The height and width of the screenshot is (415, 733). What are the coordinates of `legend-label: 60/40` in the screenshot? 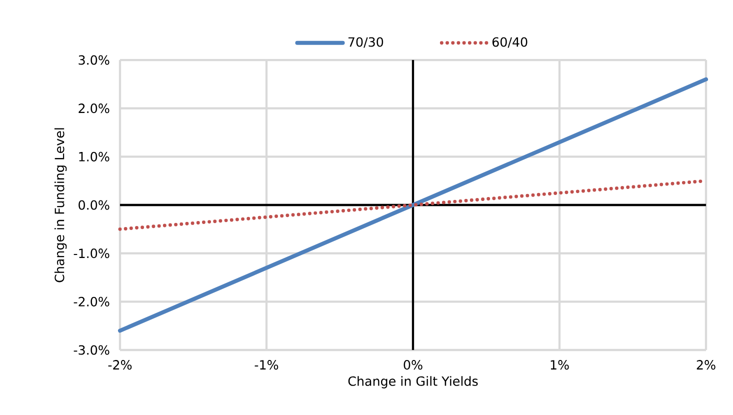 It's located at (510, 42).